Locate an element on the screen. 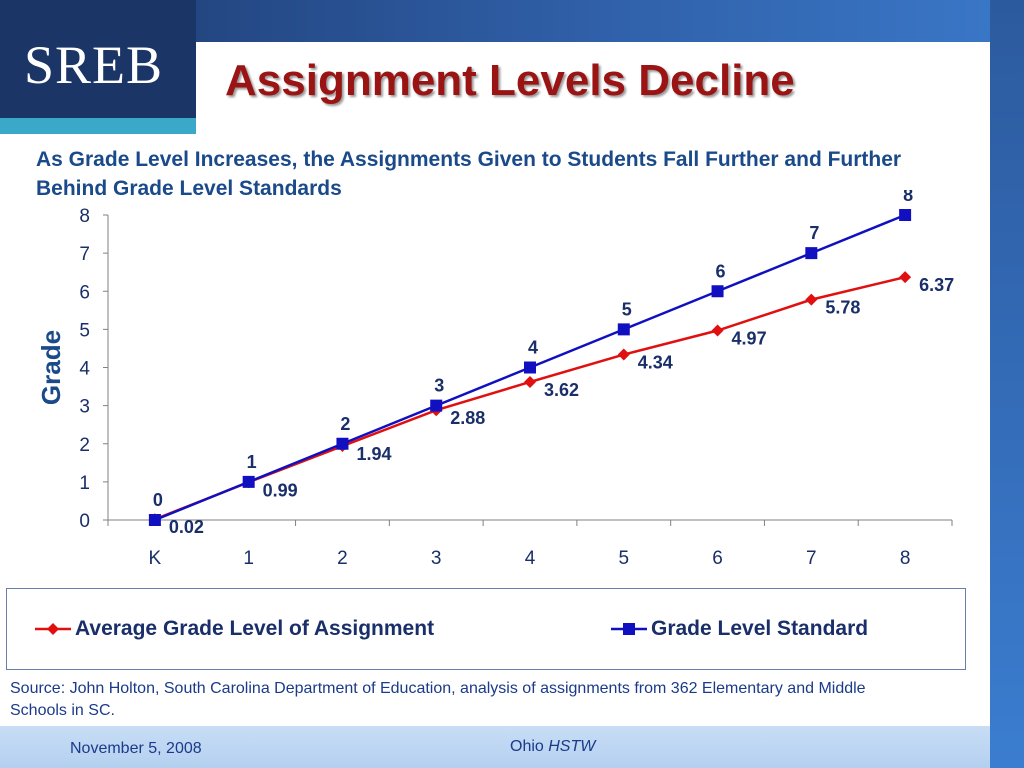  legend-marker-standard-icon is located at coordinates (629, 629).